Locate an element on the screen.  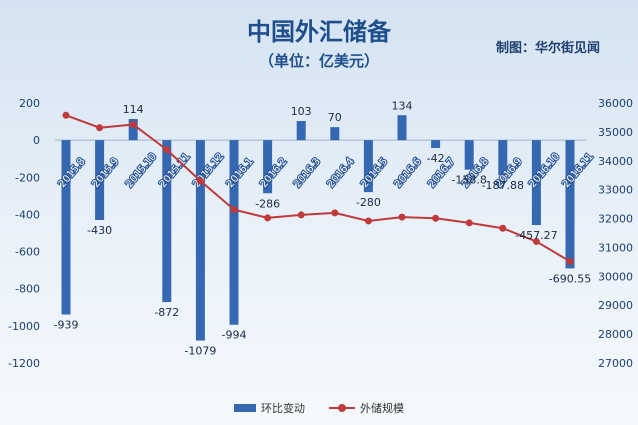
y-right-tick-label: 32000 is located at coordinates (615, 219).